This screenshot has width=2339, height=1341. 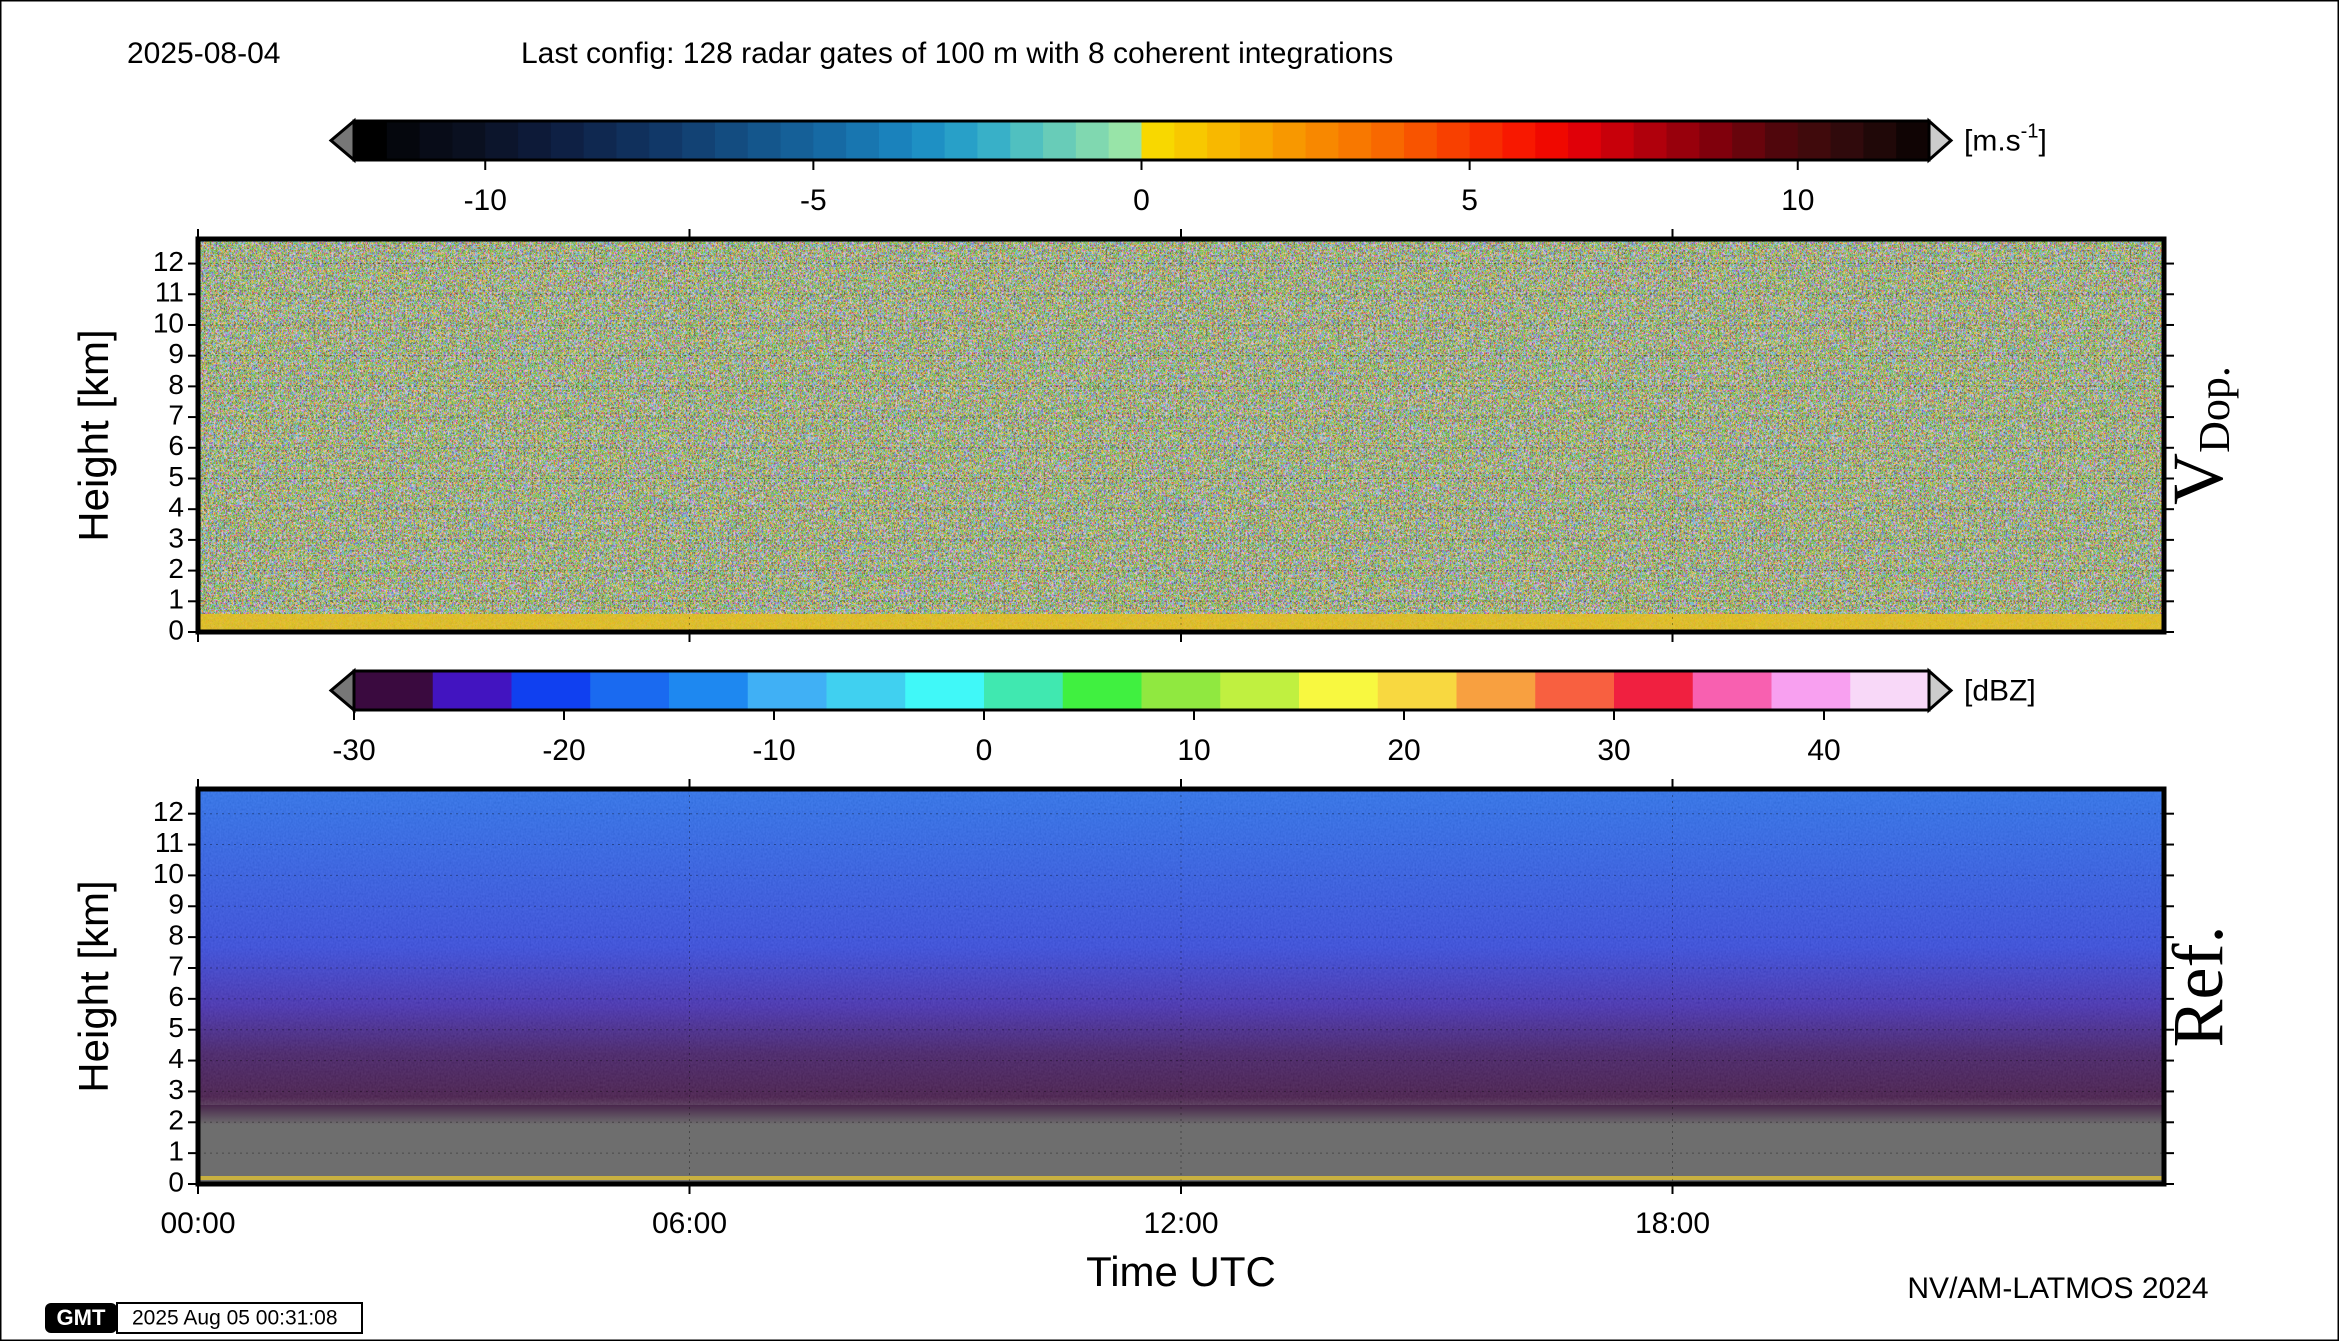 I want to click on date: 2025-08-04, so click(x=203, y=53).